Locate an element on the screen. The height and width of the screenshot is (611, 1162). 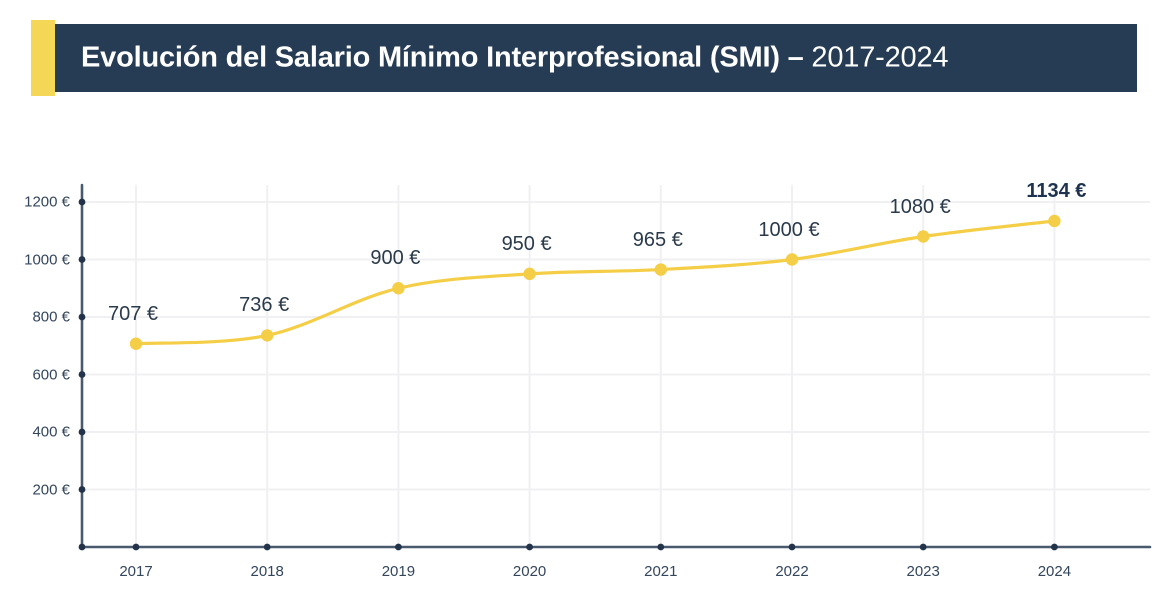
y-axis-tick-label: 200 € is located at coordinates (51, 489).